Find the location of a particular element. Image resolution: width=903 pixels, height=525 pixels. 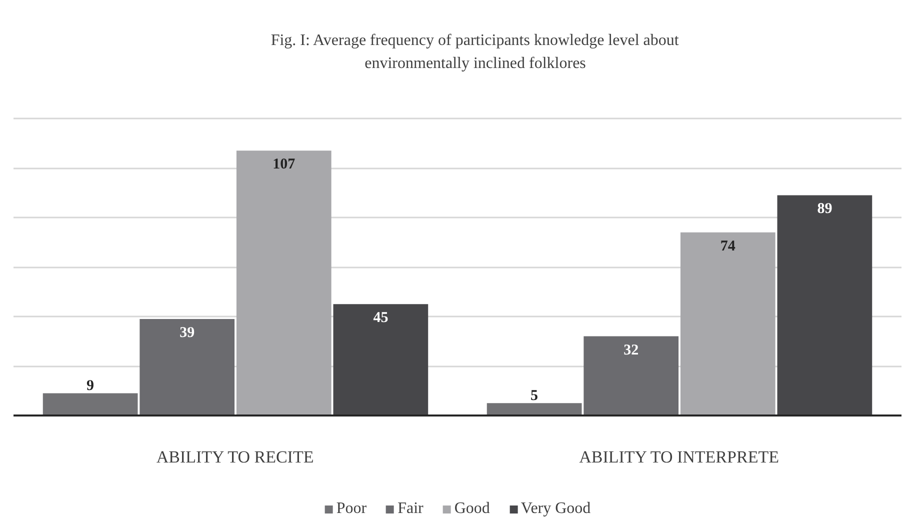

legend-label: Good is located at coordinates (472, 509).